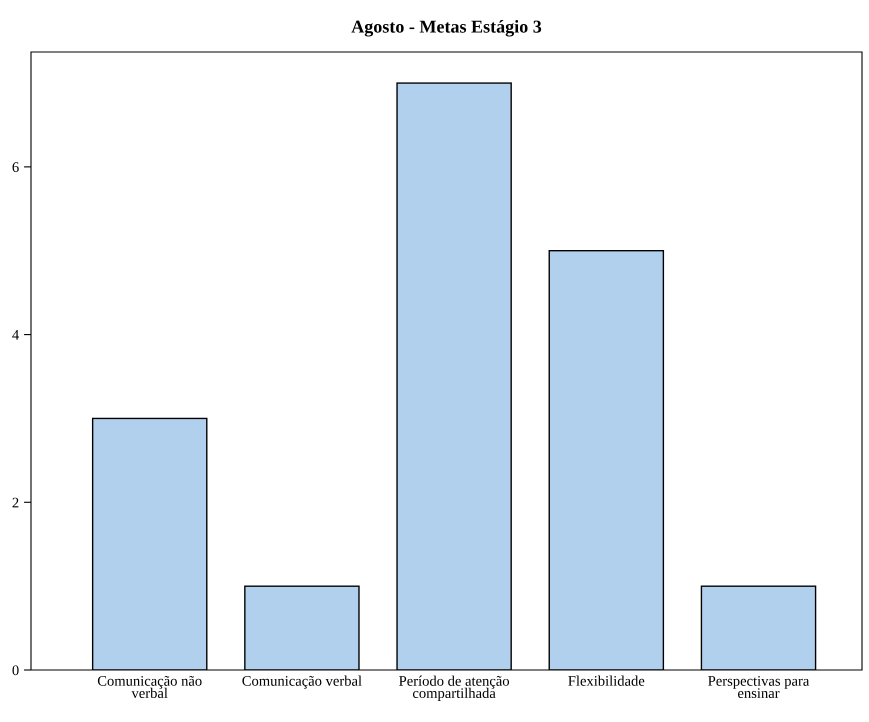 The width and height of the screenshot is (869, 722). I want to click on x-tick-label: Período de atenção compartilhada, so click(454, 689).